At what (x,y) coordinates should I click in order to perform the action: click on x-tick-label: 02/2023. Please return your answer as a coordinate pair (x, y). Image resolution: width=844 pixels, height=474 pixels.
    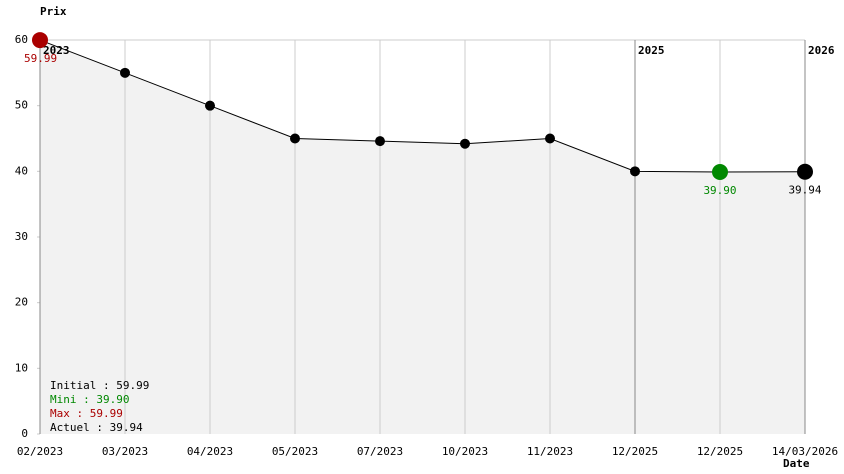
    Looking at the image, I should click on (40, 451).